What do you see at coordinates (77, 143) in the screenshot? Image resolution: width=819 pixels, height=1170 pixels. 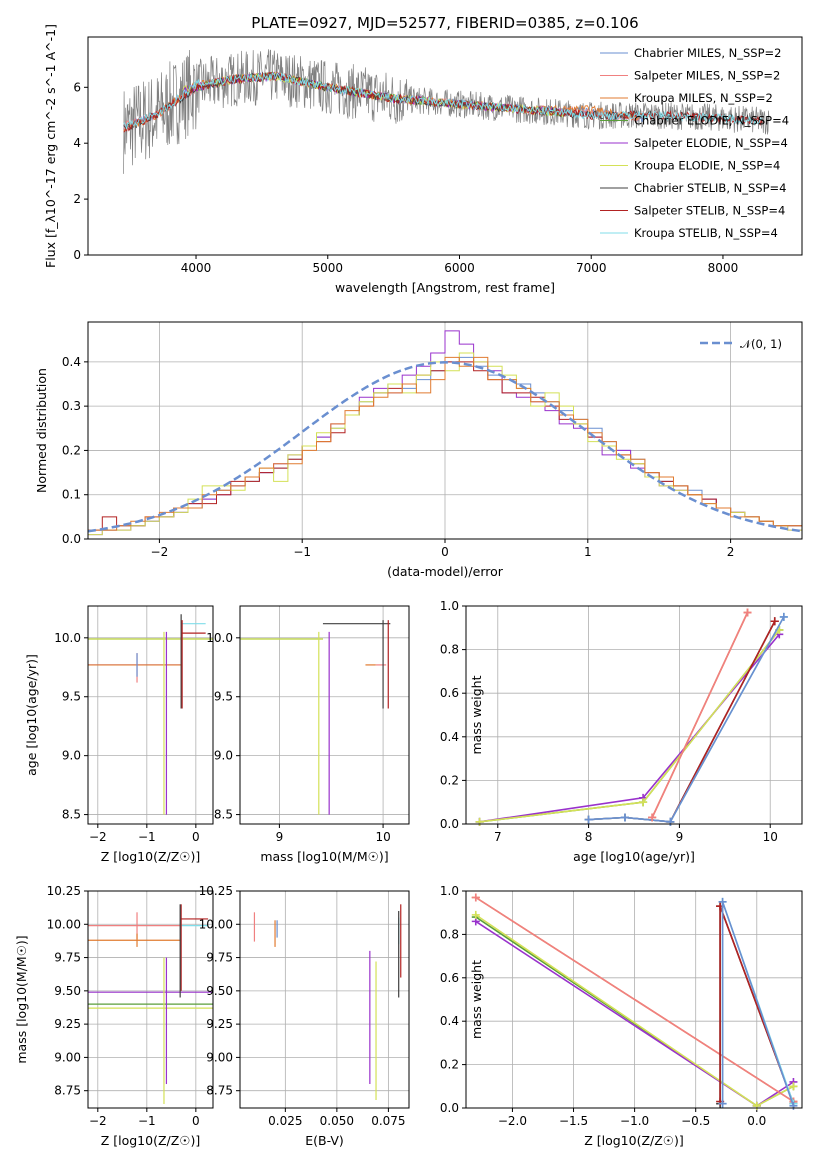 I see `y-tick-label: 4` at bounding box center [77, 143].